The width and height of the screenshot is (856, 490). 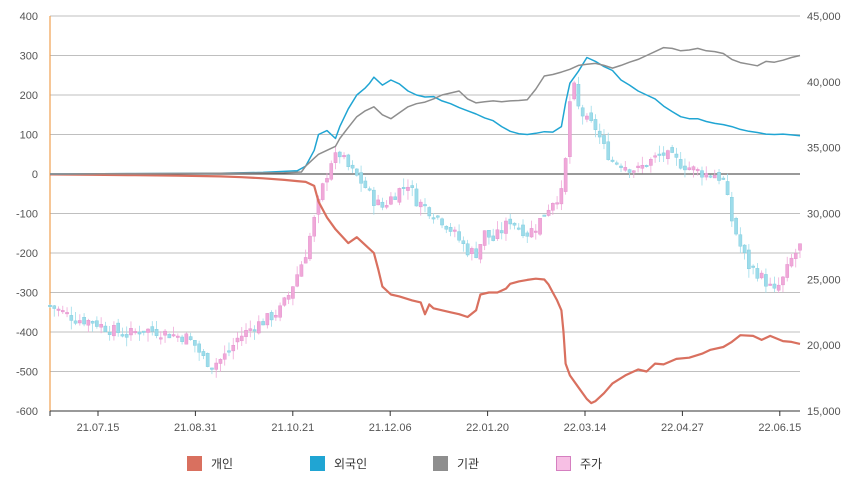 What do you see at coordinates (456, 463) in the screenshot?
I see `legend-item-institution: 기관` at bounding box center [456, 463].